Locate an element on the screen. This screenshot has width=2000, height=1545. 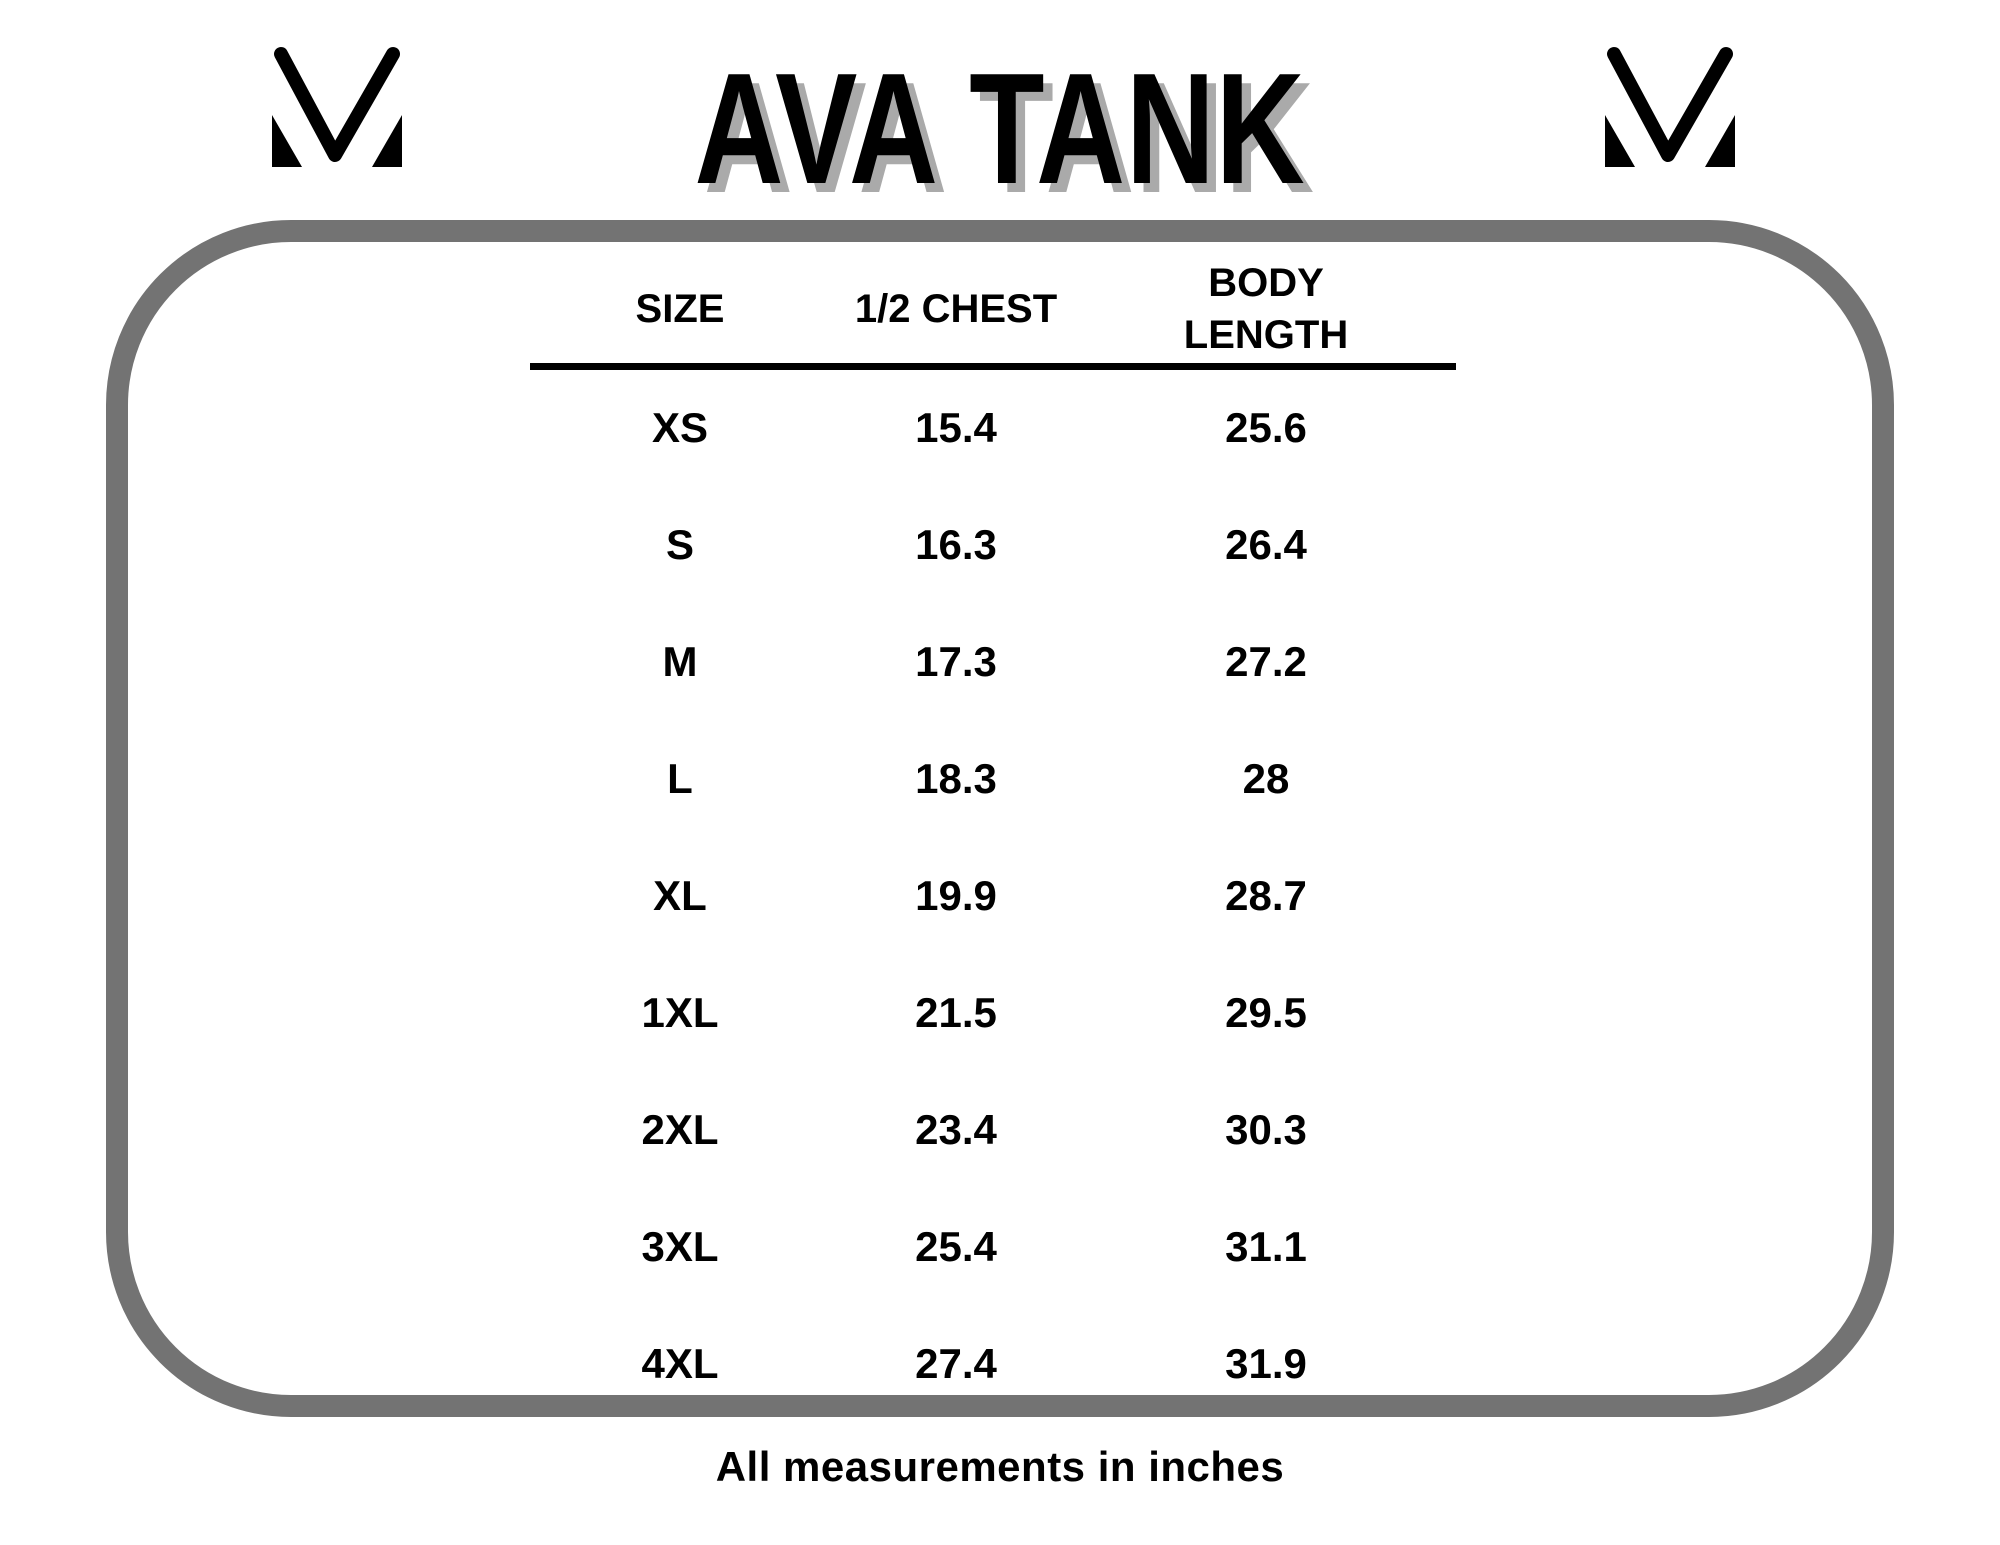
table-row: 2XL 23.4 30.3 is located at coordinates (990, 1130).